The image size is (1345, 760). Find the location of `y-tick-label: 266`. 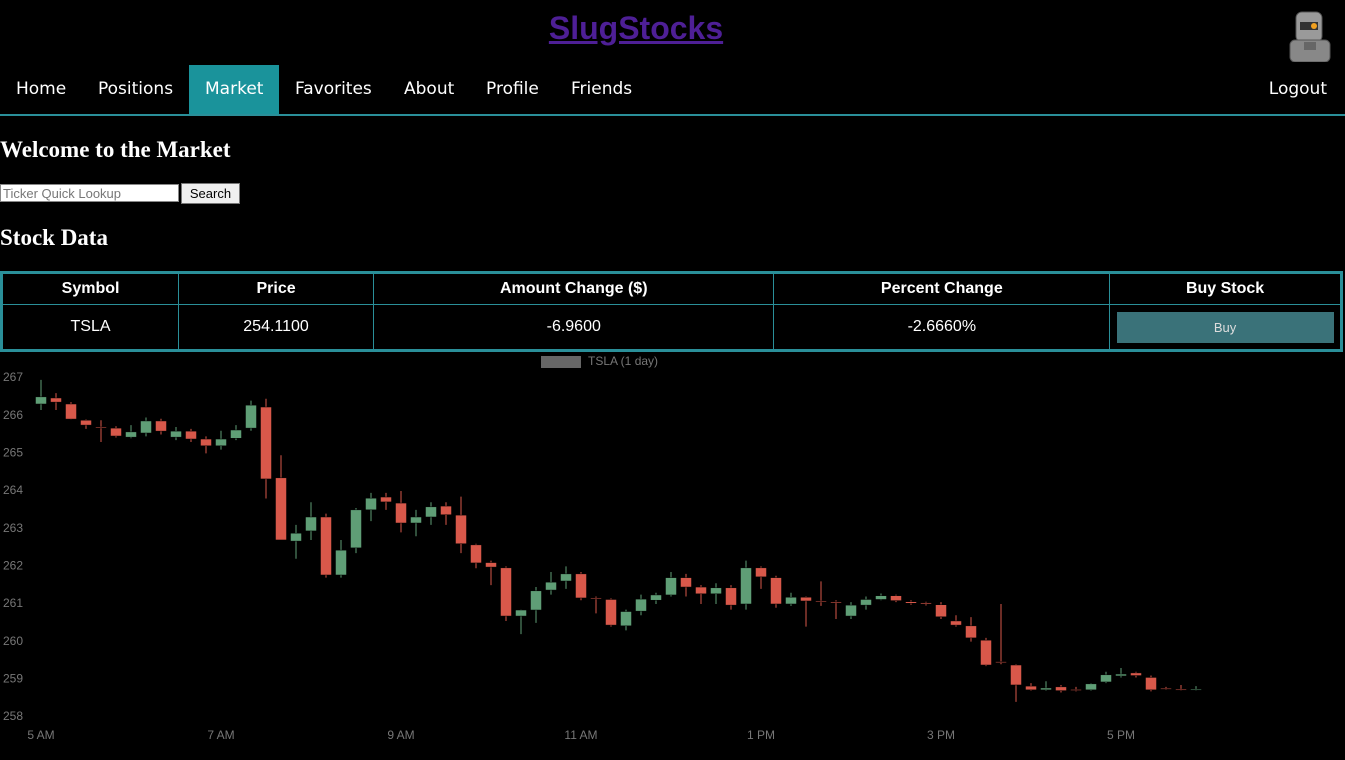

y-tick-label: 266 is located at coordinates (13, 415).